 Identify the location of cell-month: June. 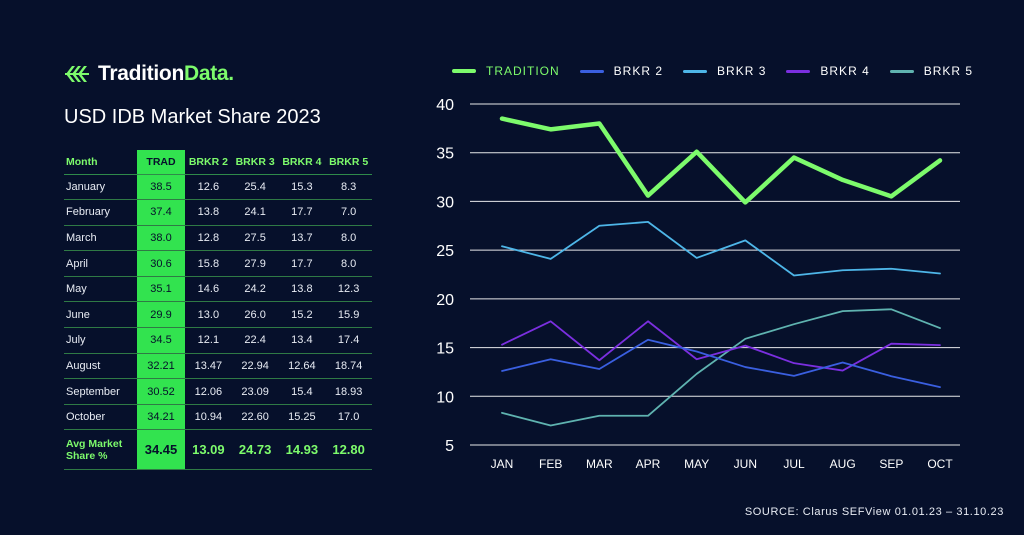
(100, 315).